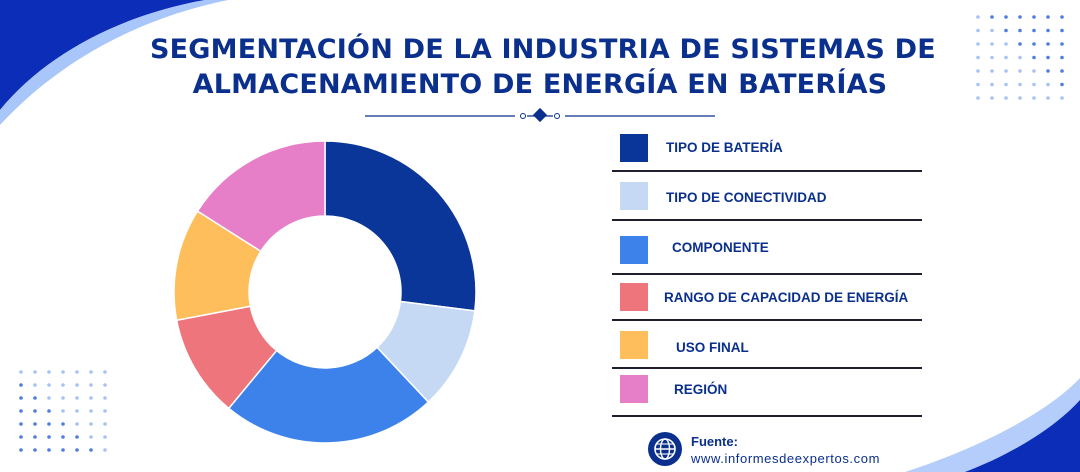 Image resolution: width=1080 pixels, height=472 pixels. Describe the element at coordinates (1022, 436) in the screenshot. I see `bottom-right-wave-dark` at that location.